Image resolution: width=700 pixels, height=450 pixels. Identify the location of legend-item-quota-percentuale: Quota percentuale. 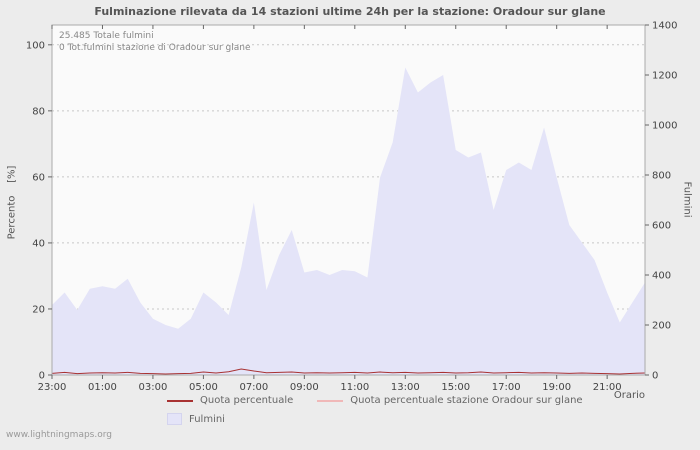
(230, 400).